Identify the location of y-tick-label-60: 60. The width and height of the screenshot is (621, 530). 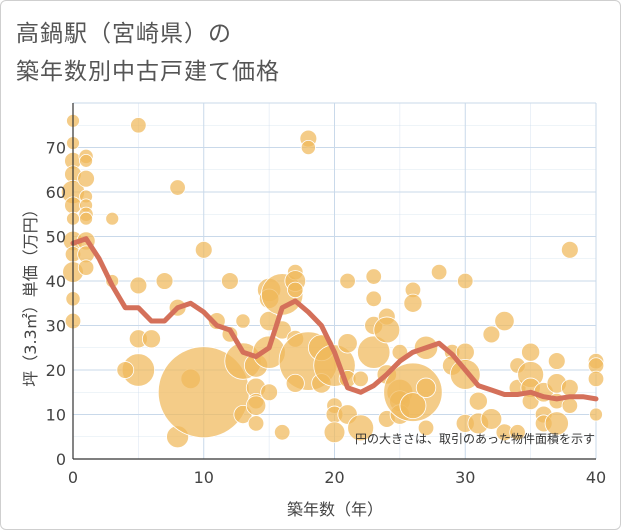
(56, 192).